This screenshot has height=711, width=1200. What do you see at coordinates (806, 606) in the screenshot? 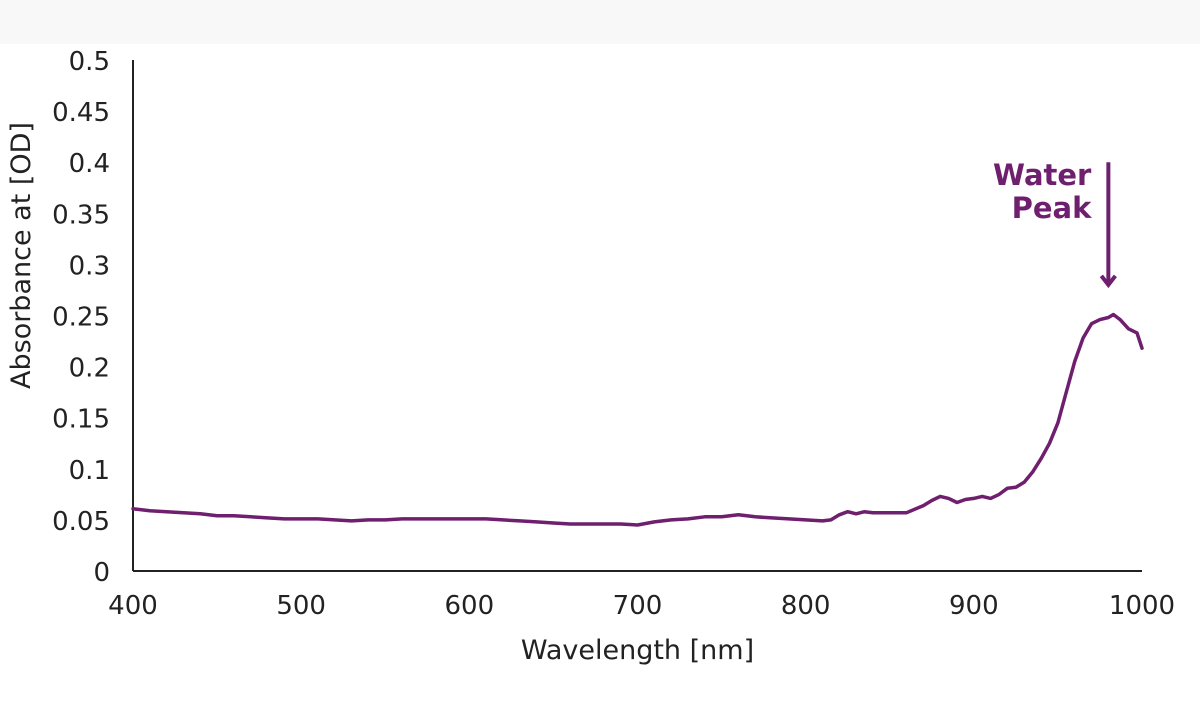
I see `x-tick-label: 800` at bounding box center [806, 606].